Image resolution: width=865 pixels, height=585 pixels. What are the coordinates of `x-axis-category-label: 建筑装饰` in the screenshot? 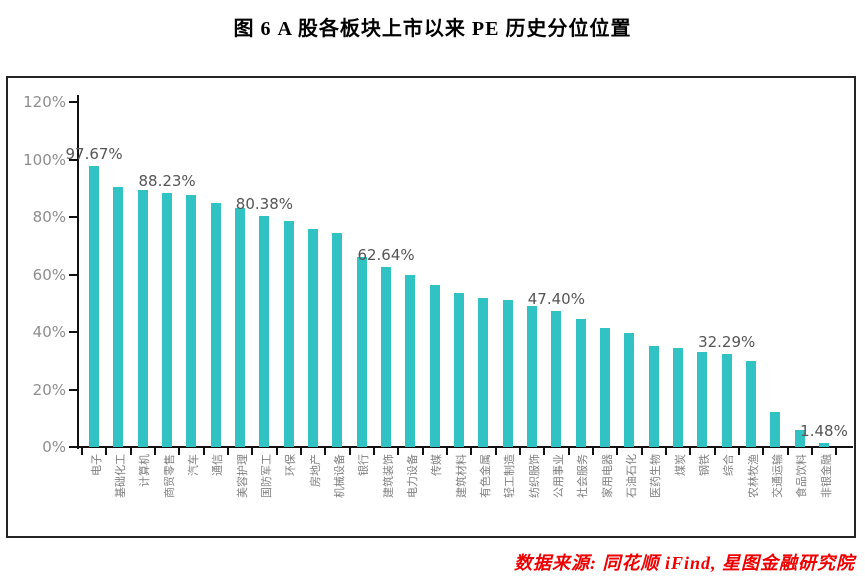 It's located at (388, 476).